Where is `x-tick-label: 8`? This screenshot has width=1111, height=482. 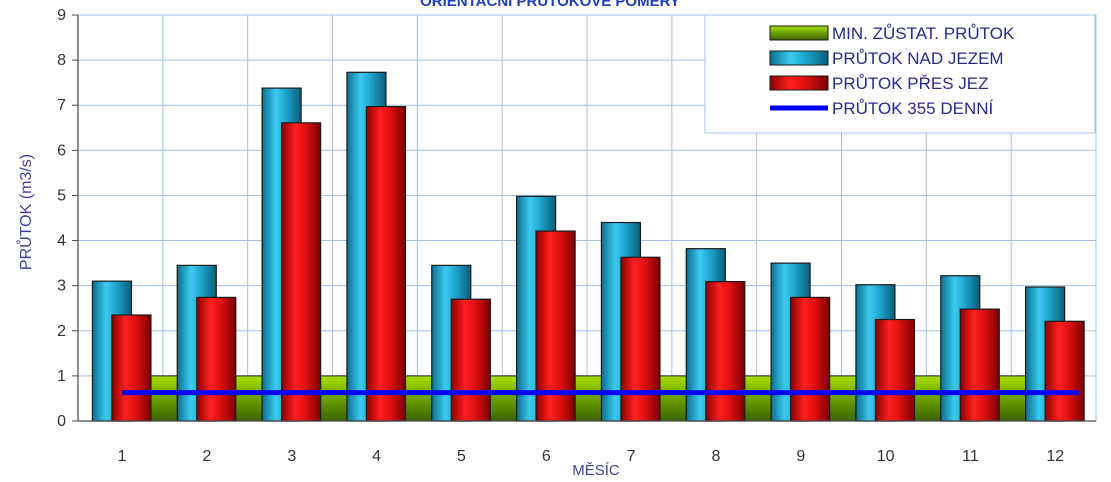
x-tick-label: 8 is located at coordinates (715, 456).